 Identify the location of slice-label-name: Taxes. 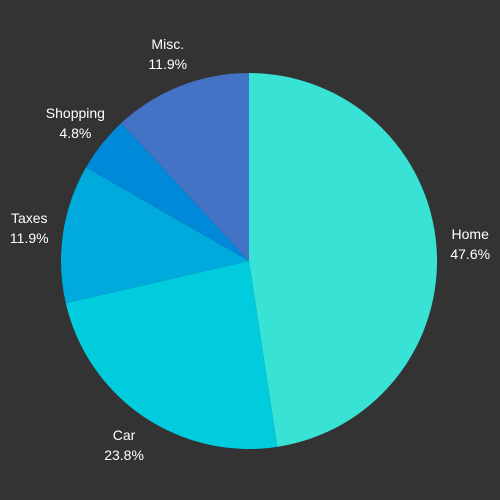
(29, 218).